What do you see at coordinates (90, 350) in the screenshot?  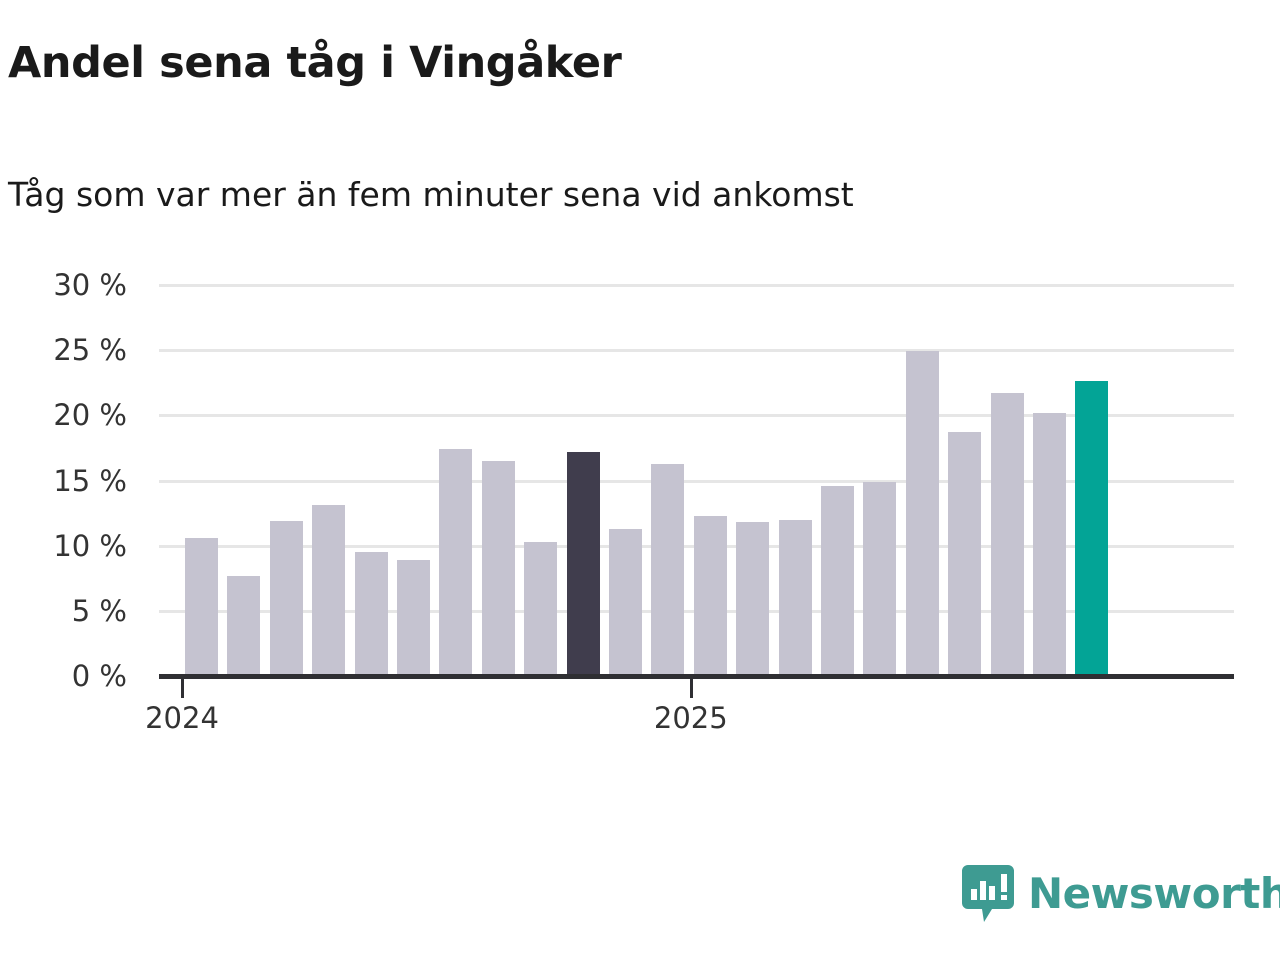 I see `y-axis-tick-label: 25 %` at bounding box center [90, 350].